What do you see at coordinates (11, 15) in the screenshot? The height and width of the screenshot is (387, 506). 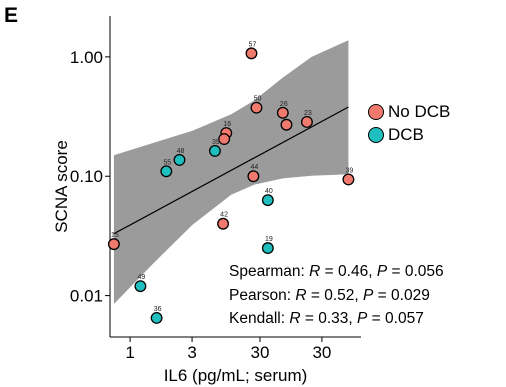 I see `panel-label: E` at bounding box center [11, 15].